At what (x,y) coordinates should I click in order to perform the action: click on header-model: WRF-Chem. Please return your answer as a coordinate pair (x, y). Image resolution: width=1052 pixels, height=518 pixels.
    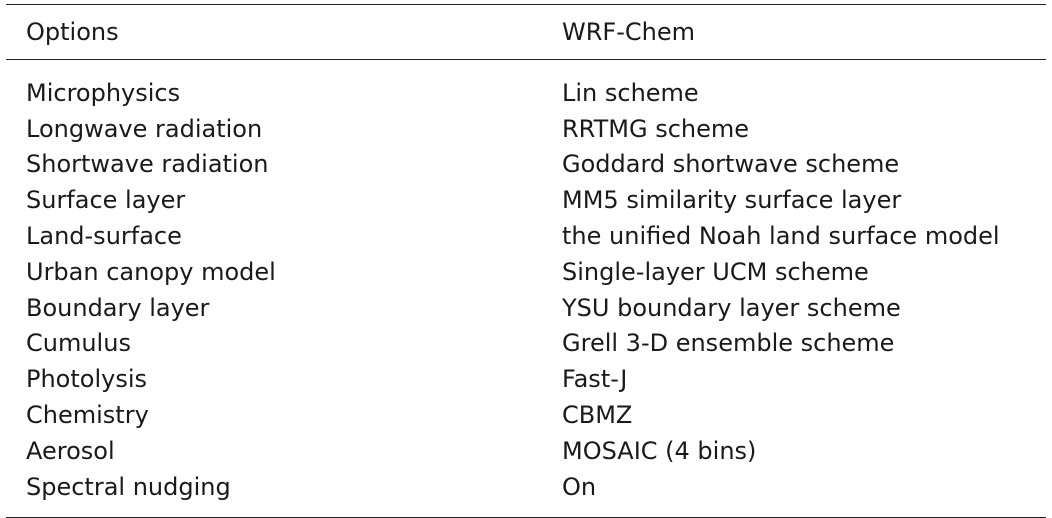
    Looking at the image, I should click on (628, 32).